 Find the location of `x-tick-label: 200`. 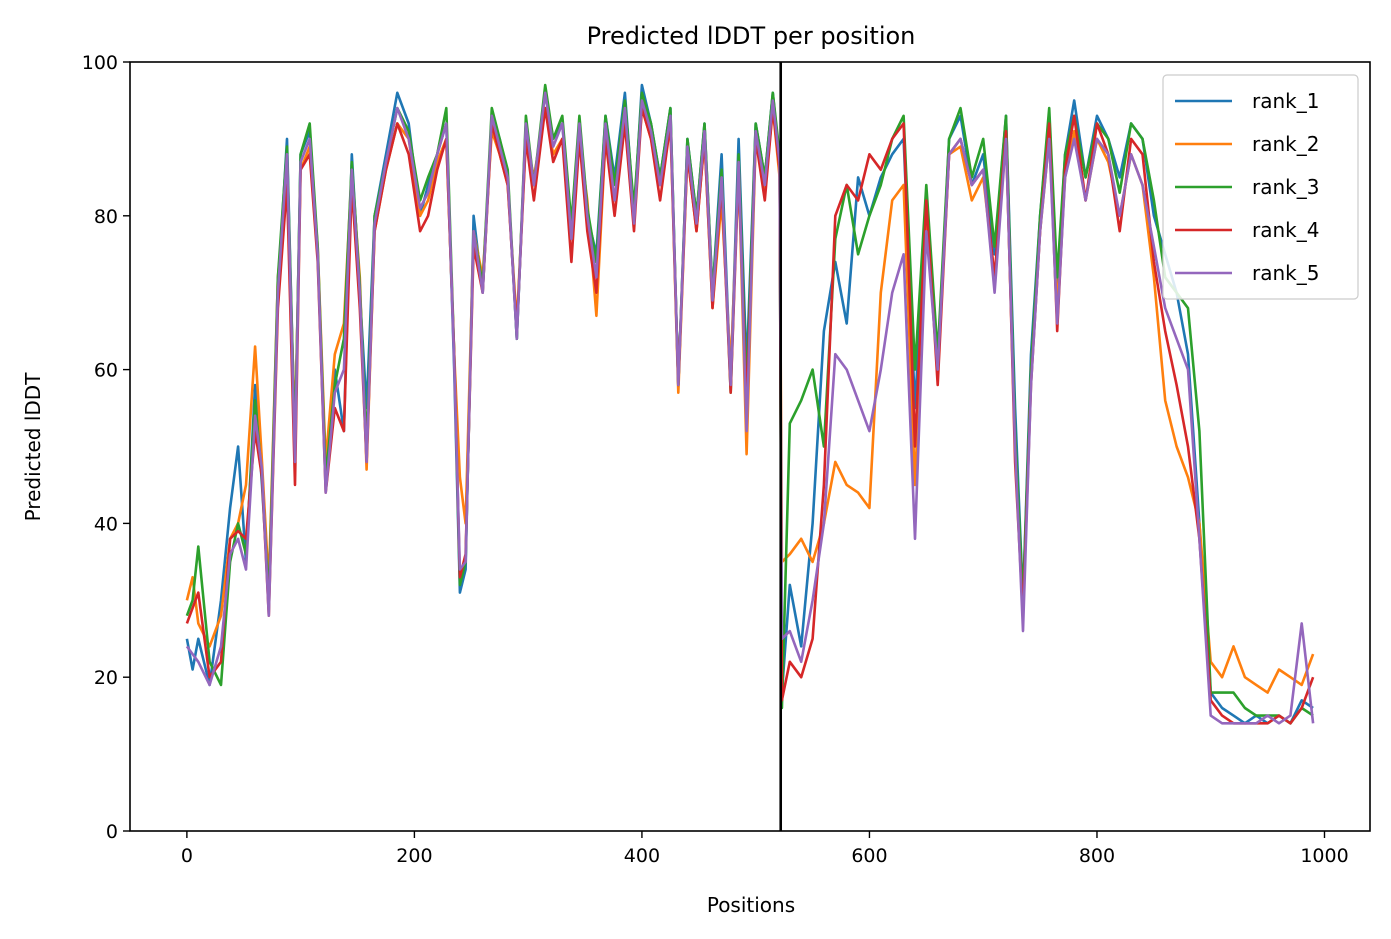

x-tick-label: 200 is located at coordinates (414, 856).